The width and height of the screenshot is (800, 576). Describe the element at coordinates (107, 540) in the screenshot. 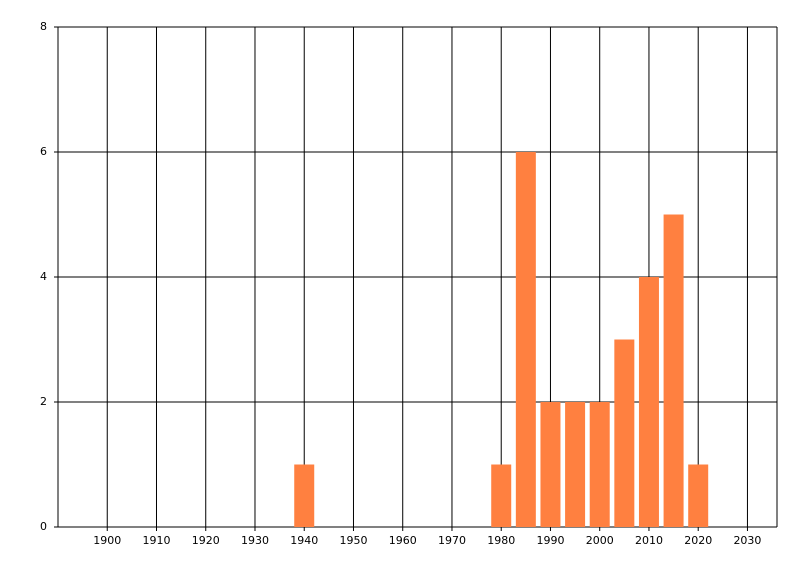

I see `x-tick-label: 1900` at that location.